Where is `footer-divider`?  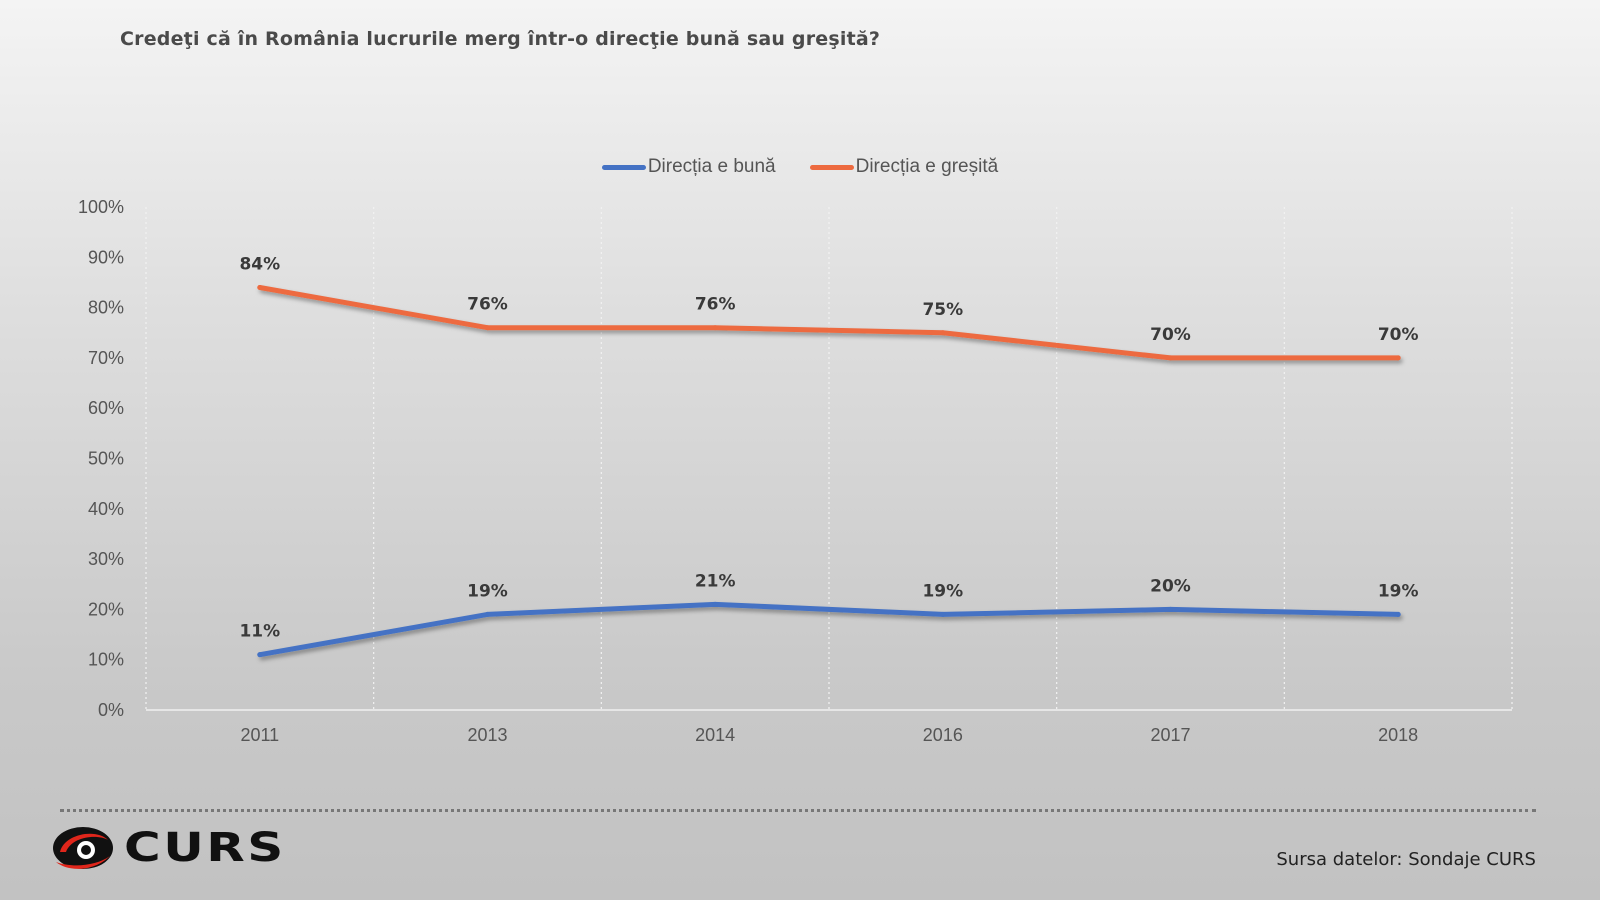 footer-divider is located at coordinates (798, 810).